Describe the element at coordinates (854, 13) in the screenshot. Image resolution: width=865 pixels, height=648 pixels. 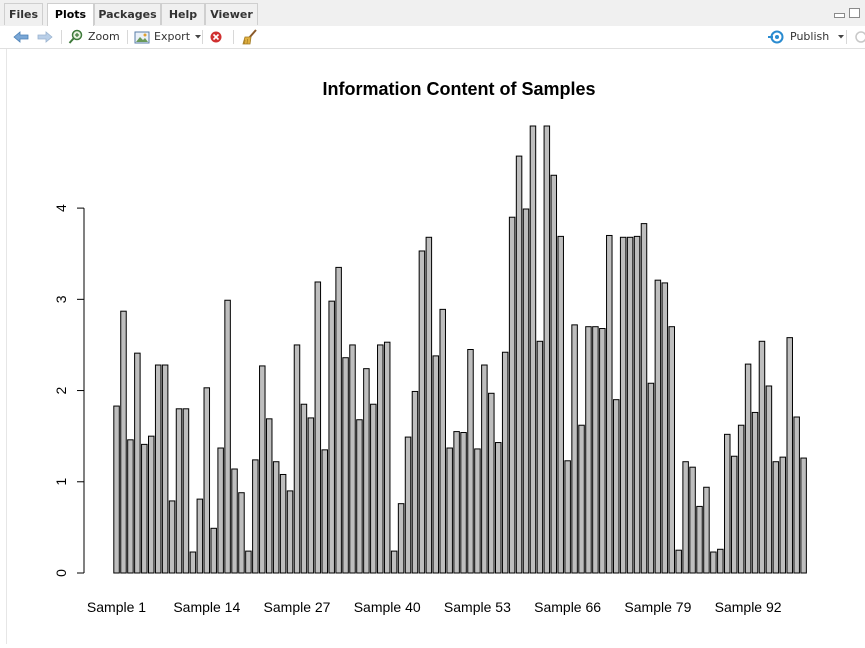
I see `maximize-icon` at that location.